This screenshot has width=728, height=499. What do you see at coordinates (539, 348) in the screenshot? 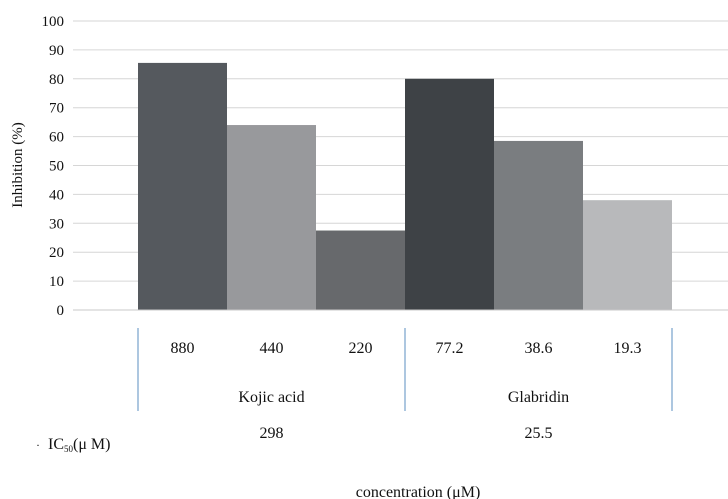
I see `x-tick-label: 38.6` at bounding box center [539, 348].